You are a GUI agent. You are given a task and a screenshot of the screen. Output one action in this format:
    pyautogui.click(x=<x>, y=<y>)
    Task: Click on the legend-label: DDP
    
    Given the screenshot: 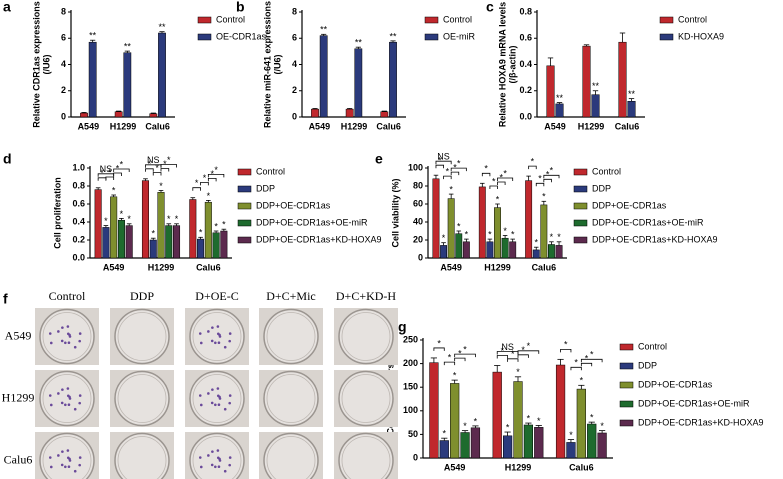 What is the action you would take?
    pyautogui.click(x=265, y=188)
    